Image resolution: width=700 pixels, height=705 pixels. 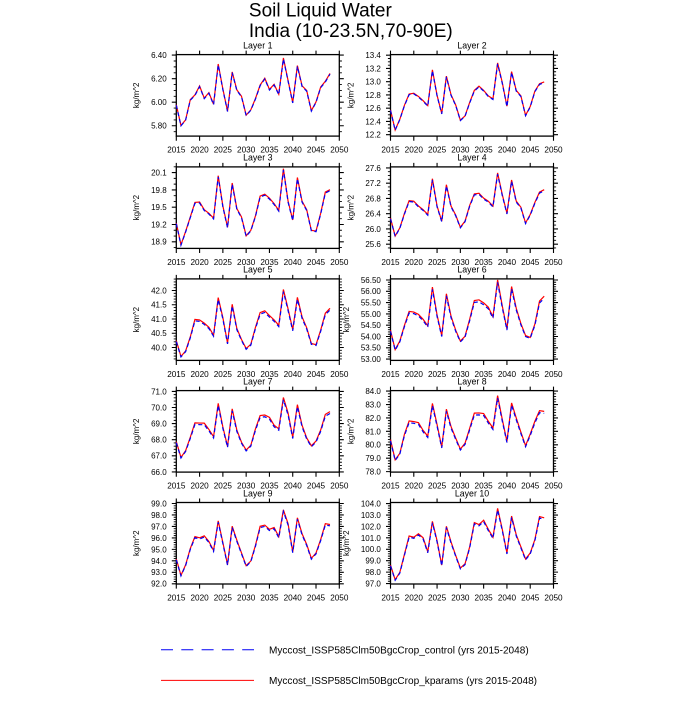 What do you see at coordinates (373, 229) in the screenshot?
I see `svg-text: 26.0` at bounding box center [373, 229].